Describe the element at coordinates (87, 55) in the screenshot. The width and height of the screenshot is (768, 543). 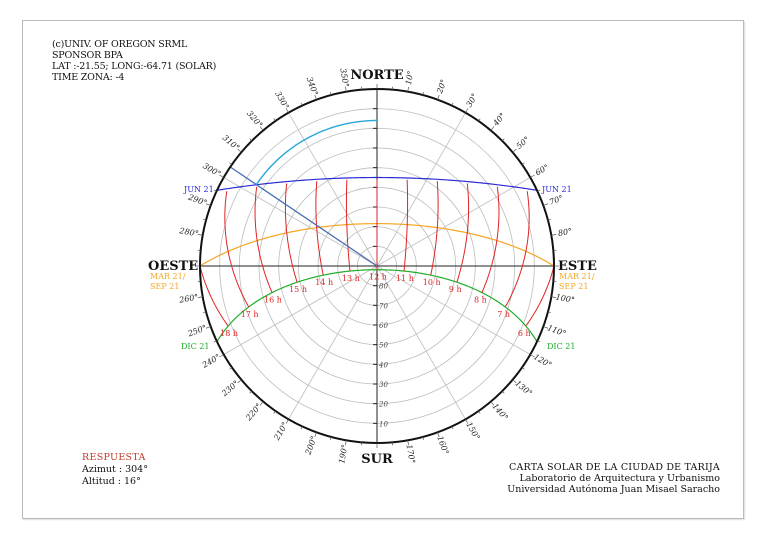
I see `sponsor-text: SPONSOR BPA` at that location.